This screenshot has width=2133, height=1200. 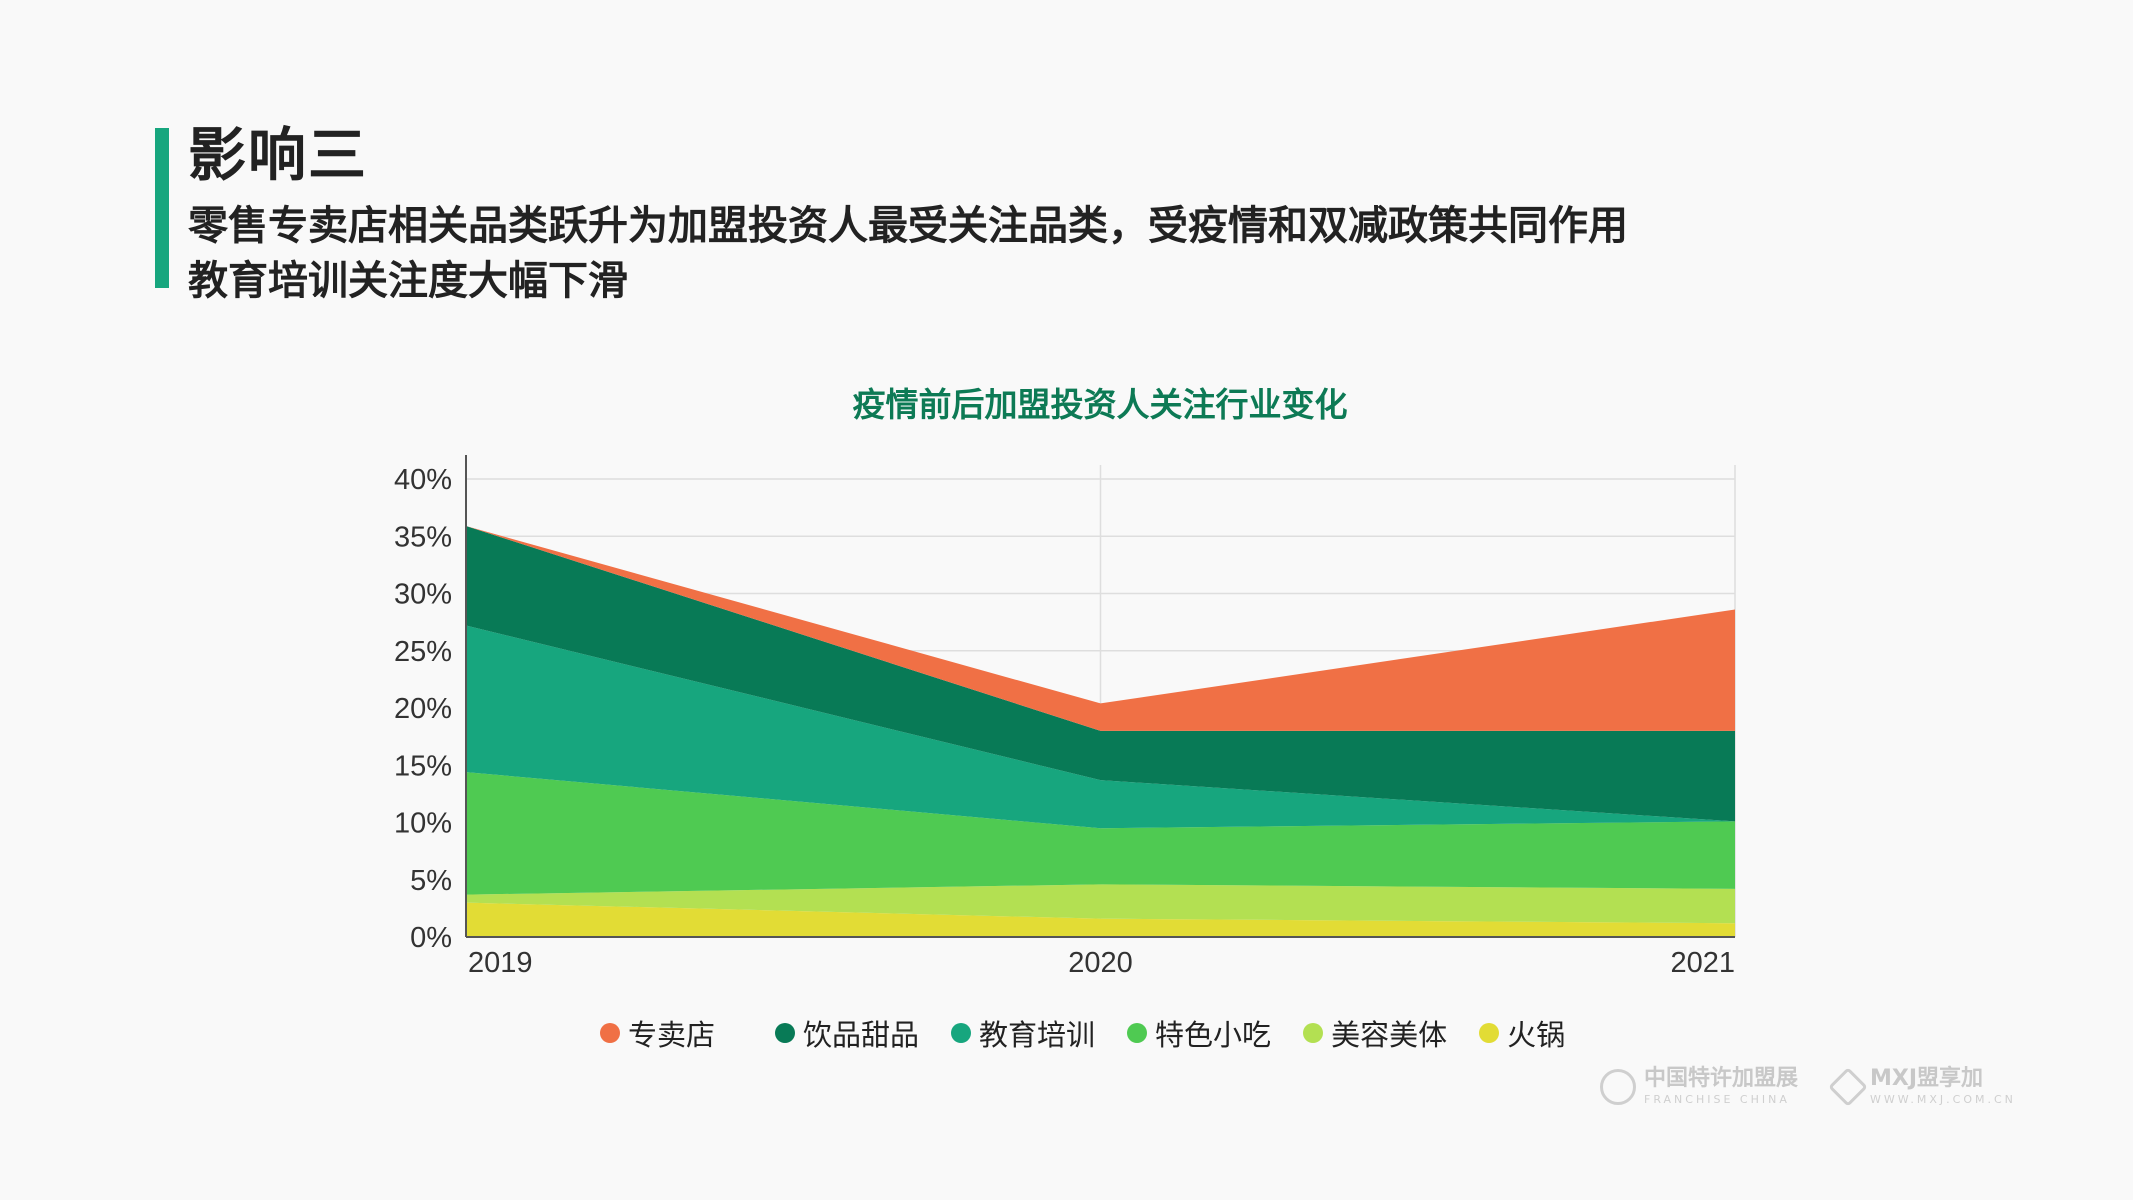 I want to click on legend-label: 美容美体, so click(x=1389, y=1035).